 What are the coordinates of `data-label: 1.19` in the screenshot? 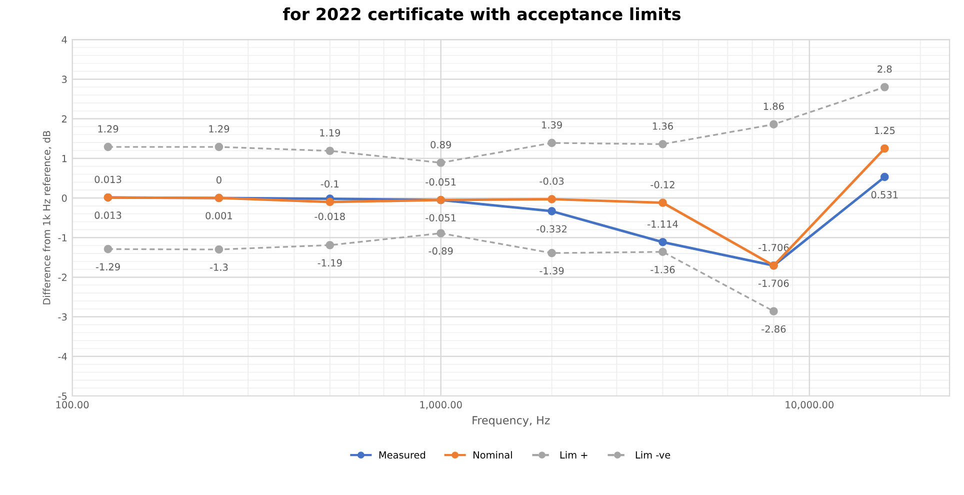 It's located at (330, 132).